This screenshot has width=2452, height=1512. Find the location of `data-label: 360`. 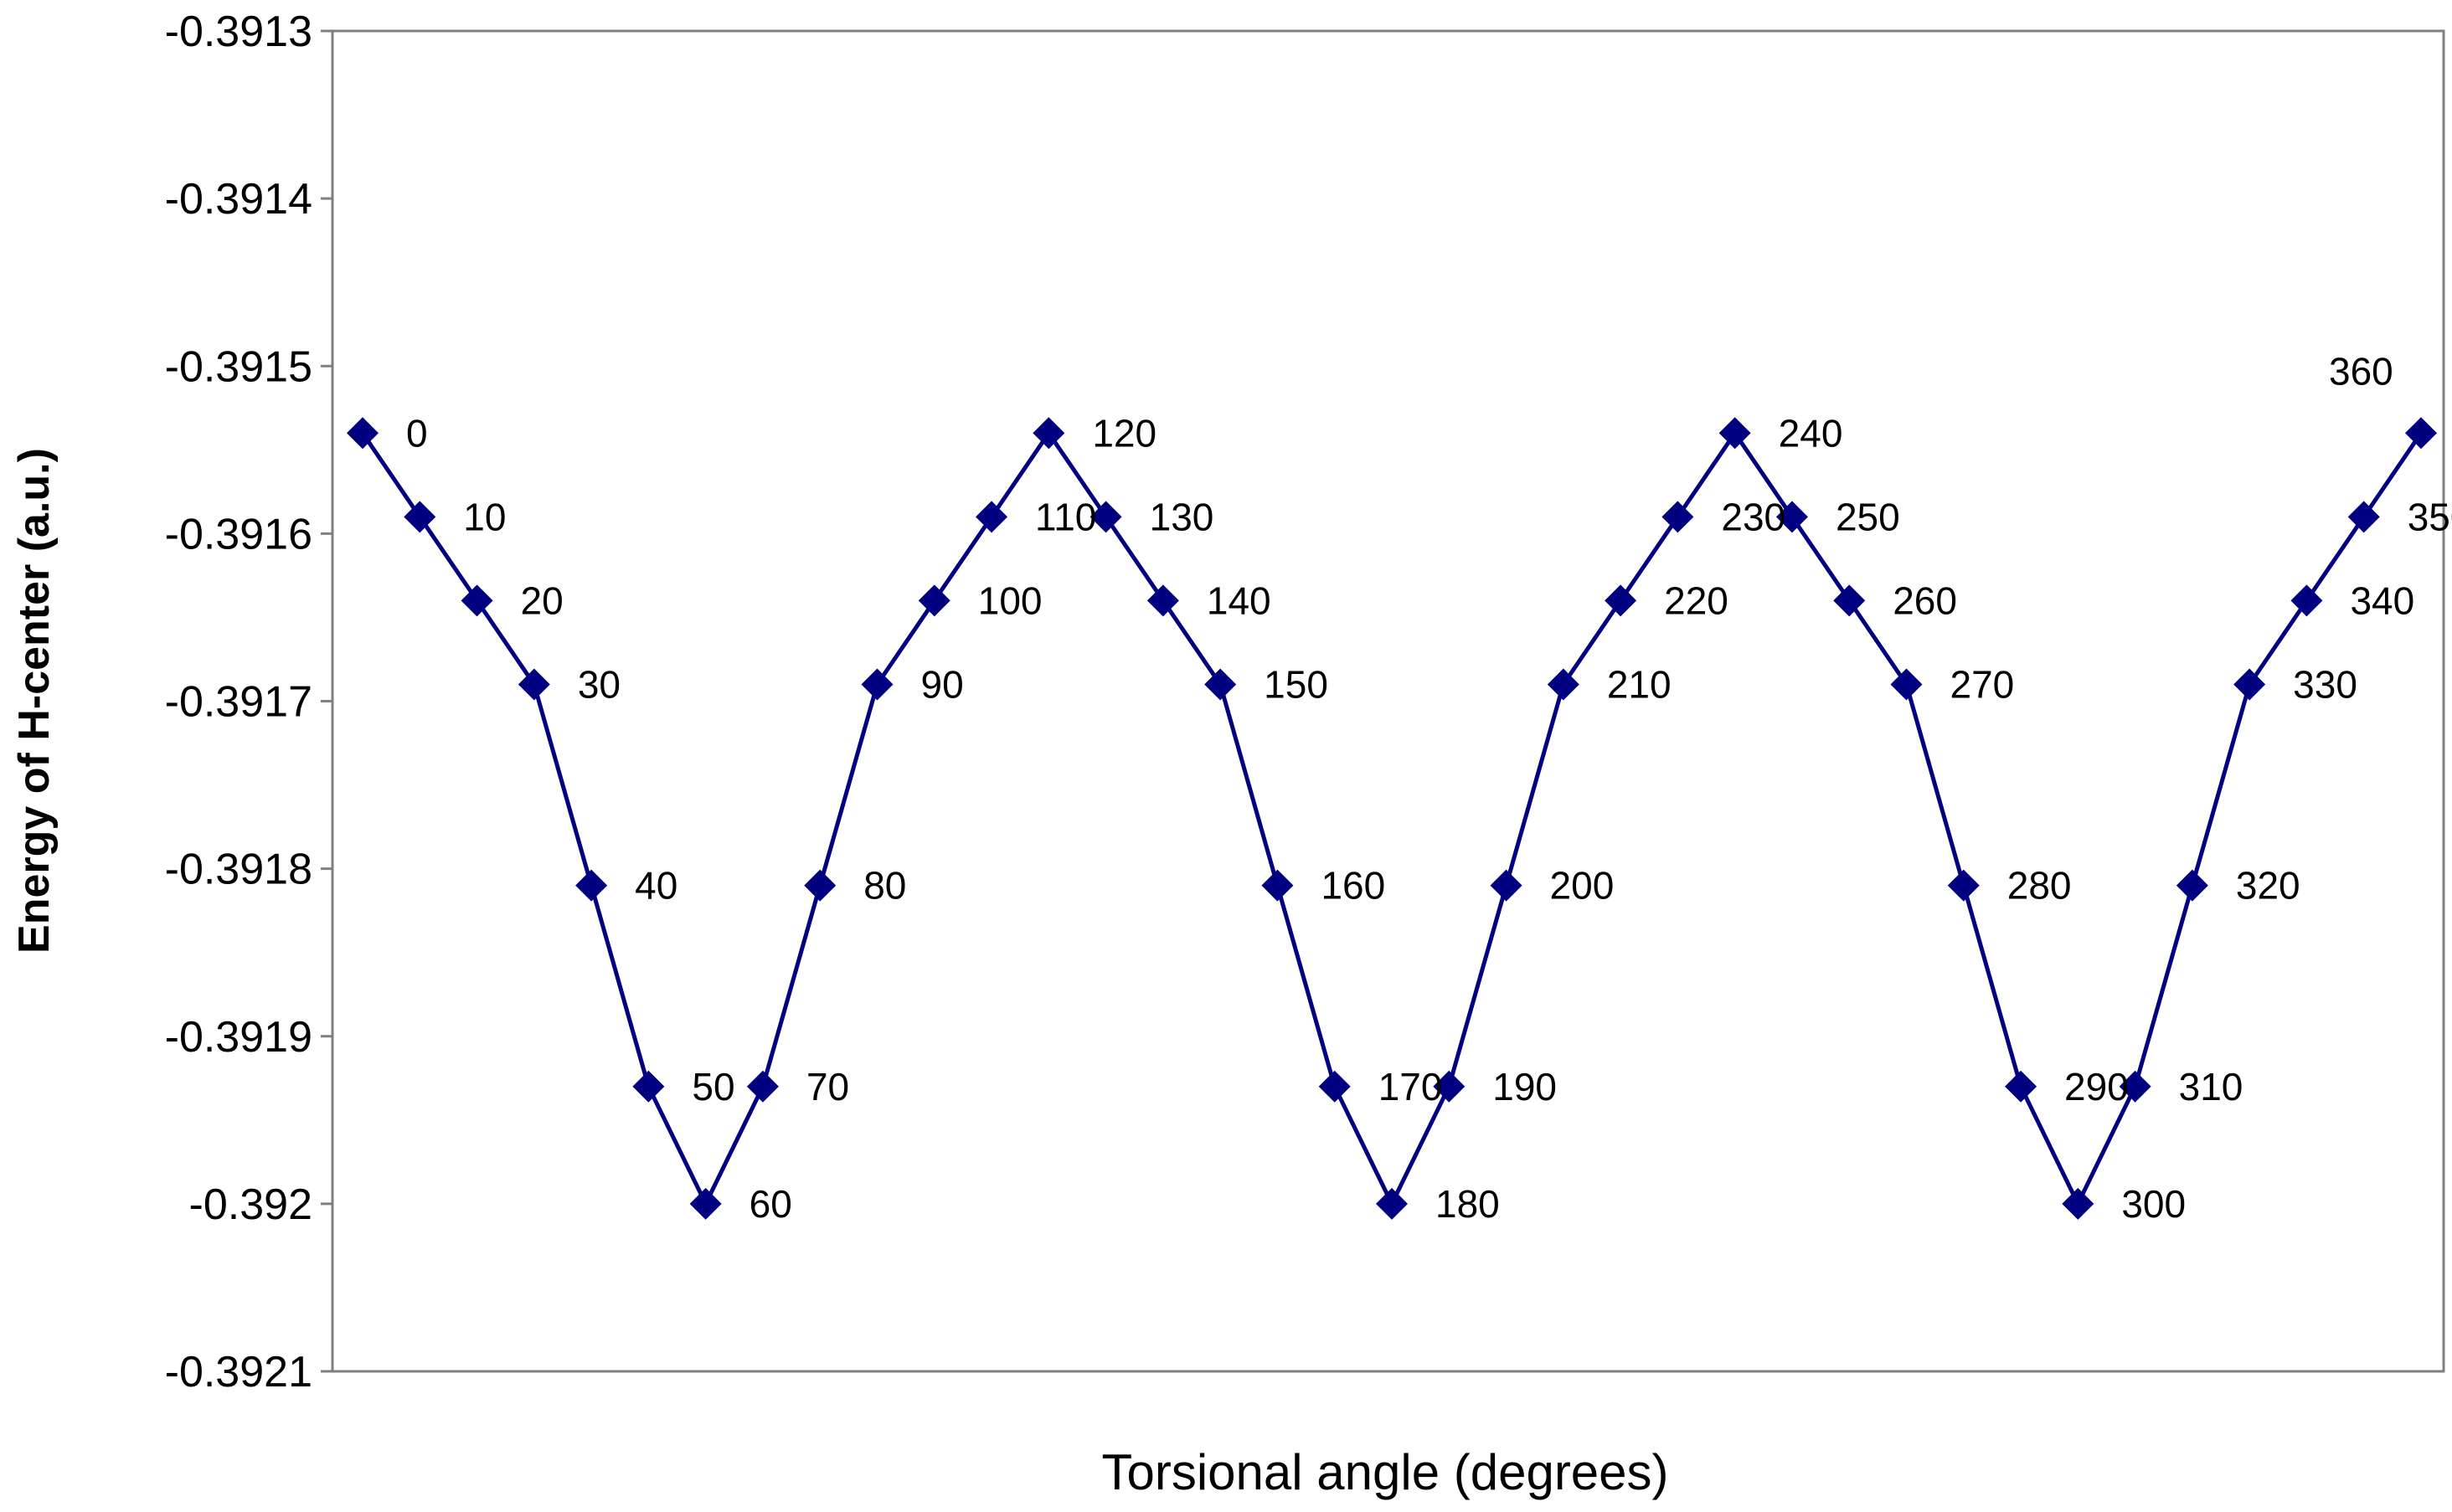

data-label: 360 is located at coordinates (2361, 371).